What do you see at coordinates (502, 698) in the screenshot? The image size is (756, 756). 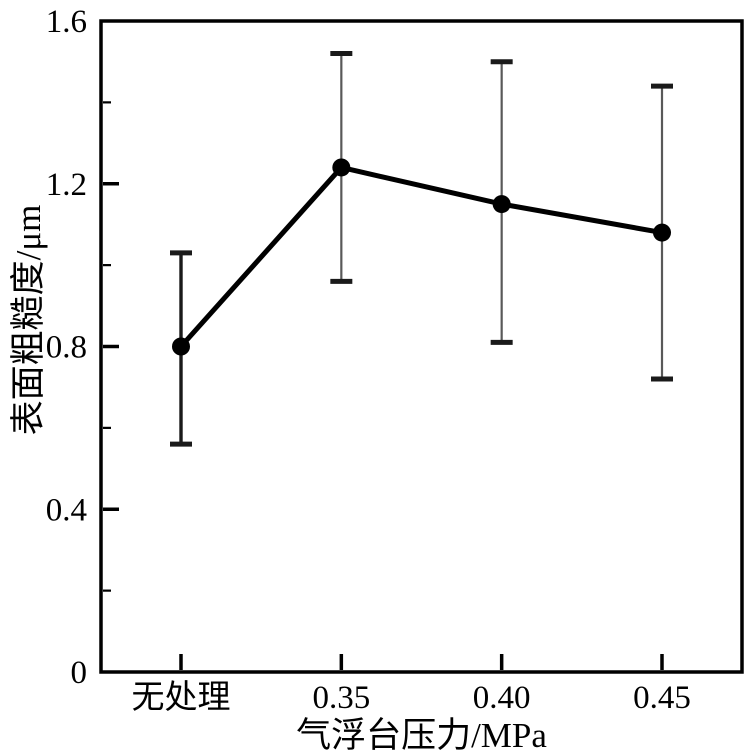 I see `x-axis-tick-label: 0.40` at bounding box center [502, 698].